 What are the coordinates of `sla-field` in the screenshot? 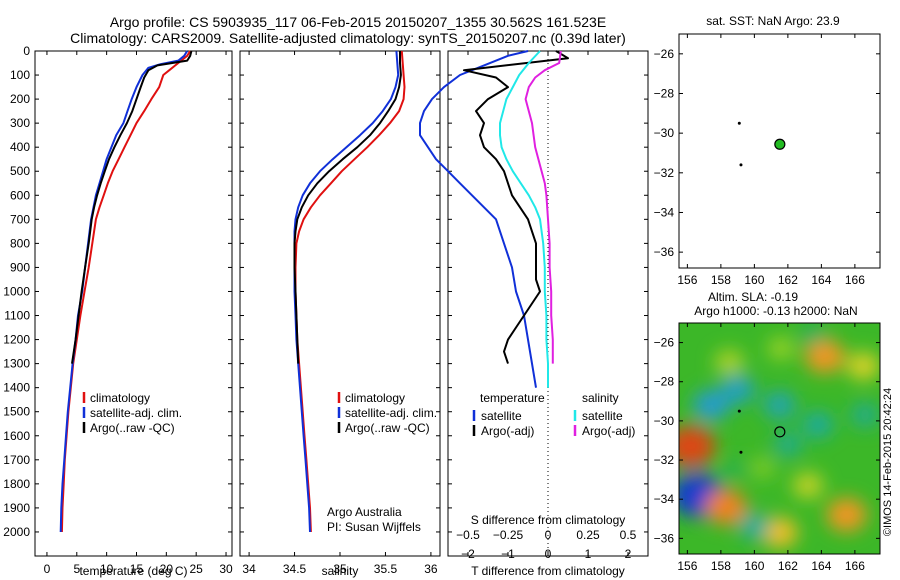 It's located at (779, 438).